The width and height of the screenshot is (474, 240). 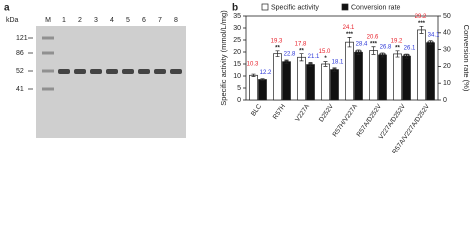 What do you see at coordinates (434, 35) in the screenshot?
I see `value-label: 34.1` at bounding box center [434, 35].